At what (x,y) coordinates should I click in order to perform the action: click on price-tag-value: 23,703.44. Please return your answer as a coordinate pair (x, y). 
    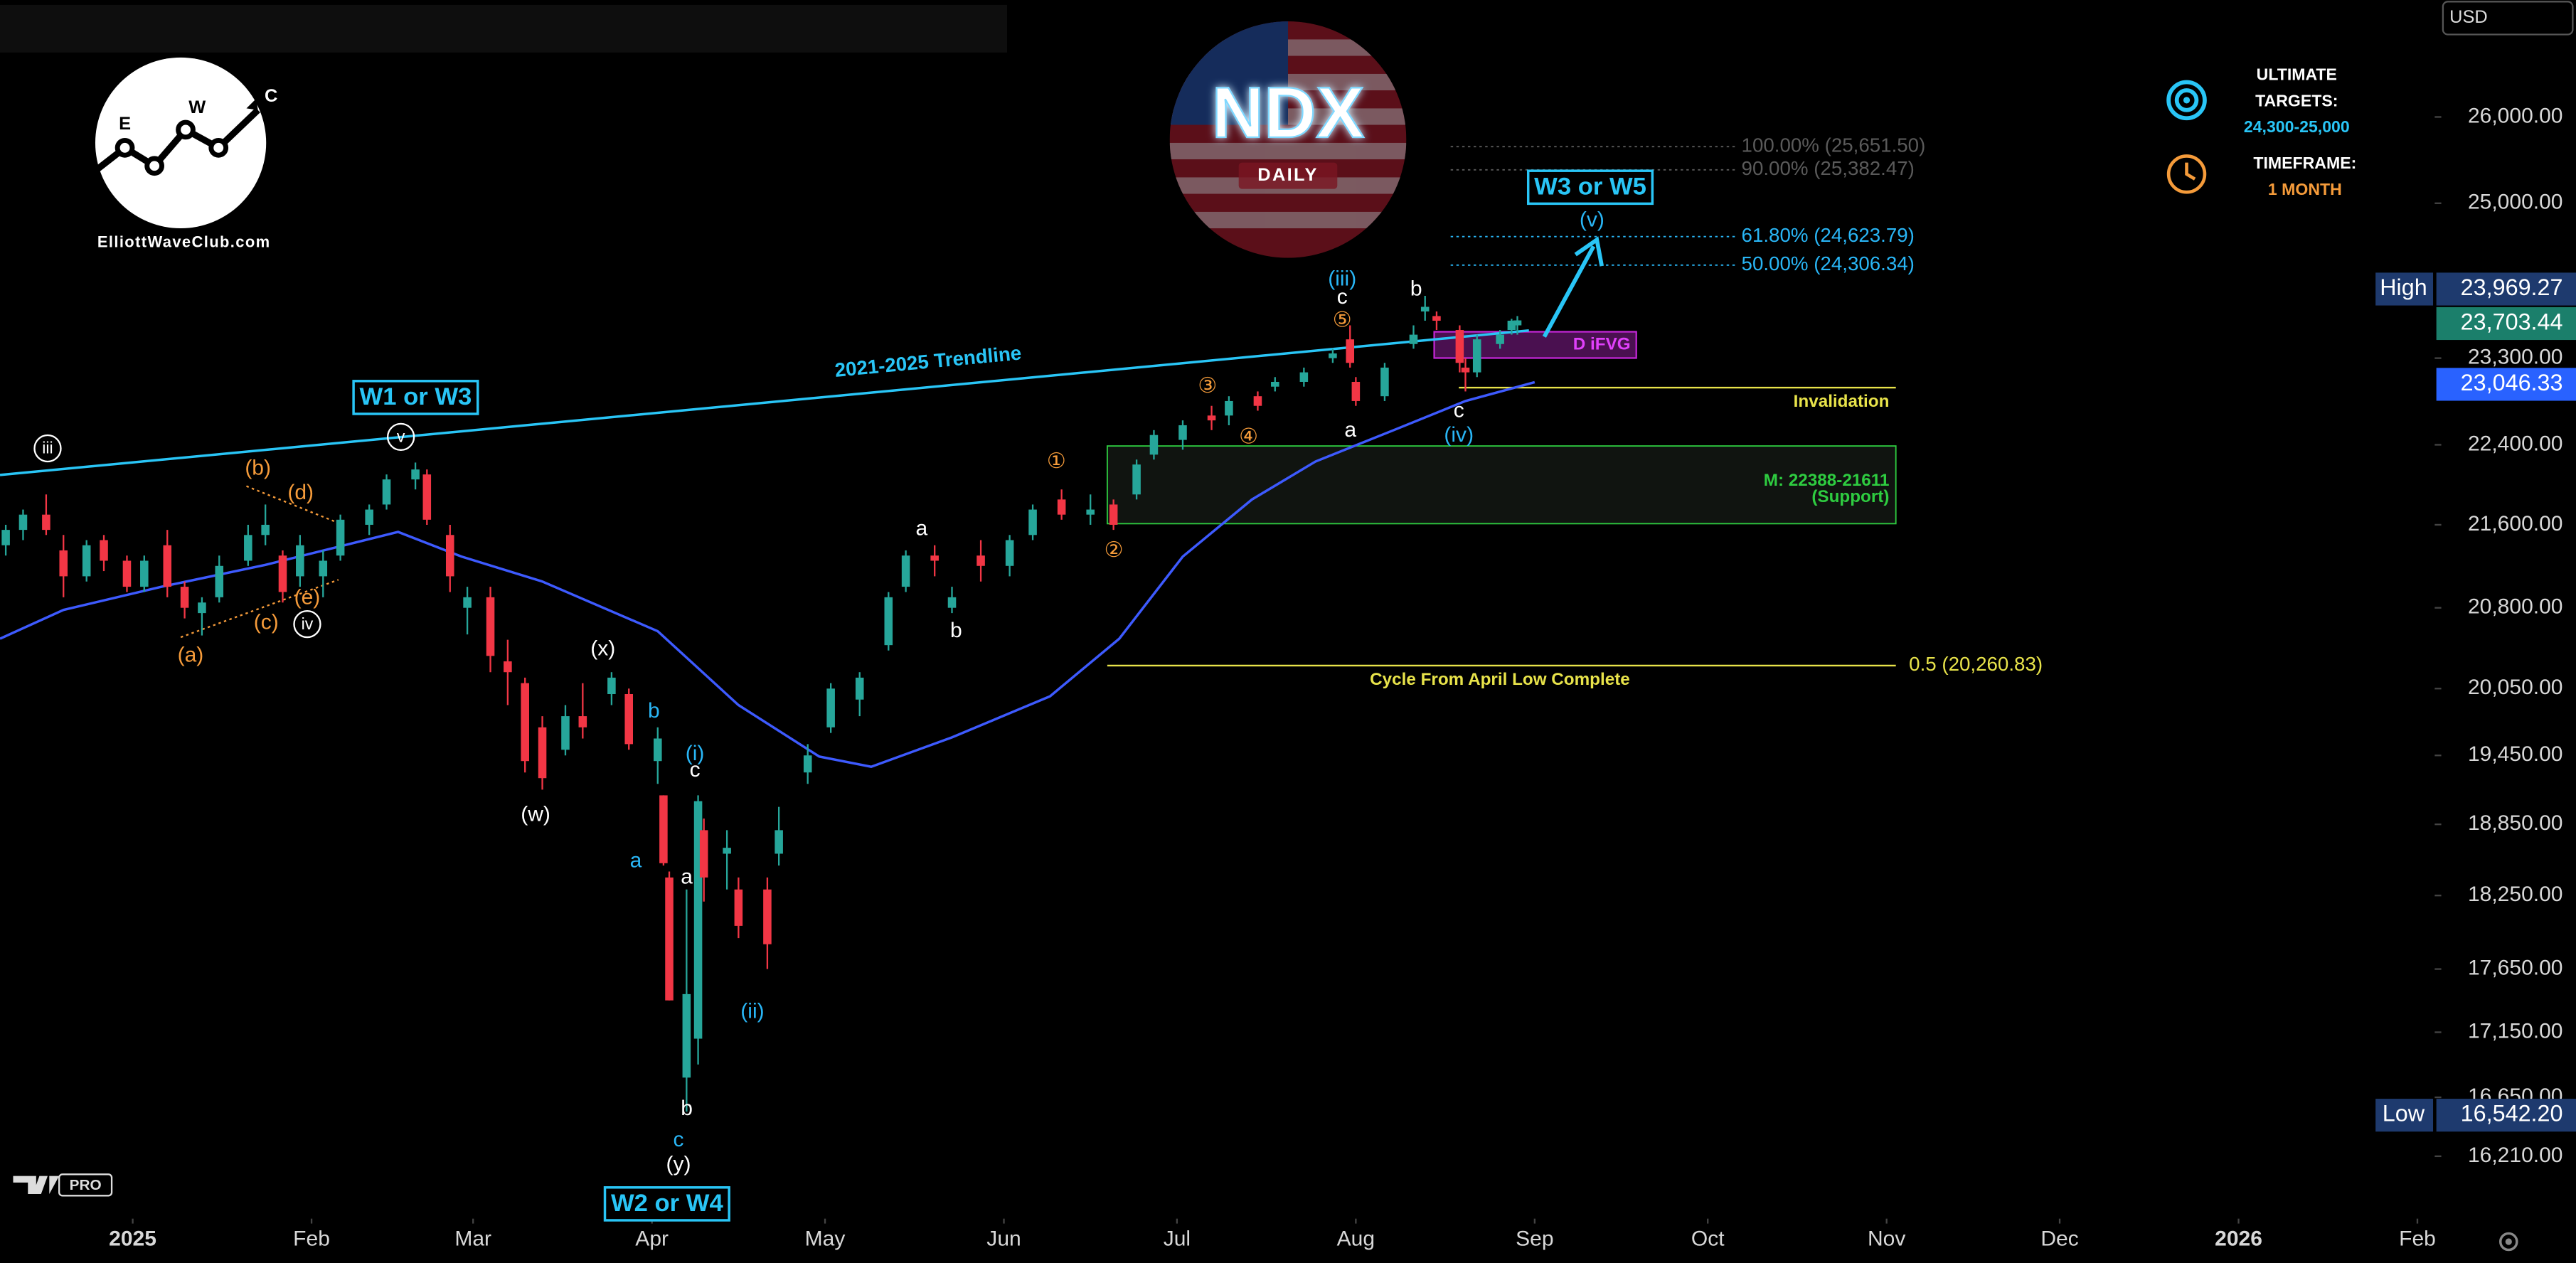
    Looking at the image, I should click on (2512, 322).